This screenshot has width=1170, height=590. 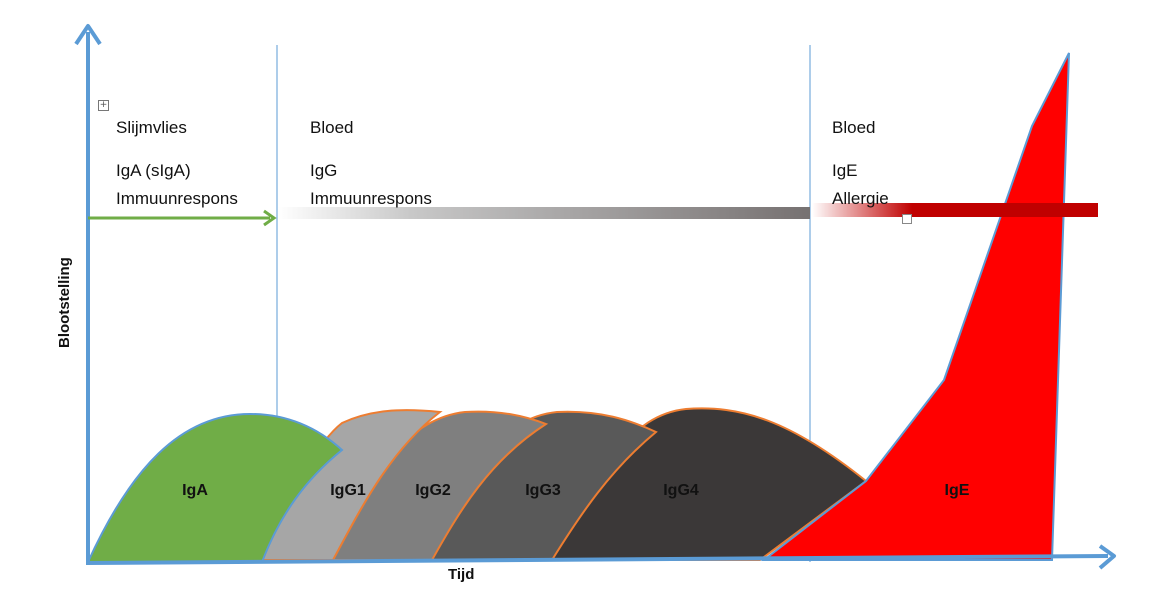 I want to click on zone1-site-label: Slijmvlies, so click(x=151, y=127).